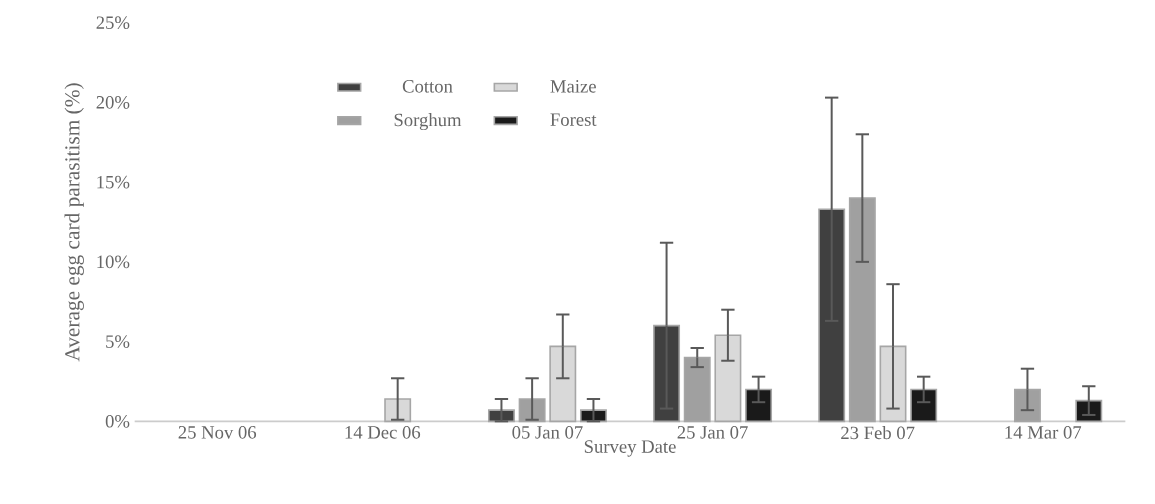 This screenshot has height=504, width=1155. What do you see at coordinates (383, 432) in the screenshot?
I see `x-tick-label: 14 Dec 06` at bounding box center [383, 432].